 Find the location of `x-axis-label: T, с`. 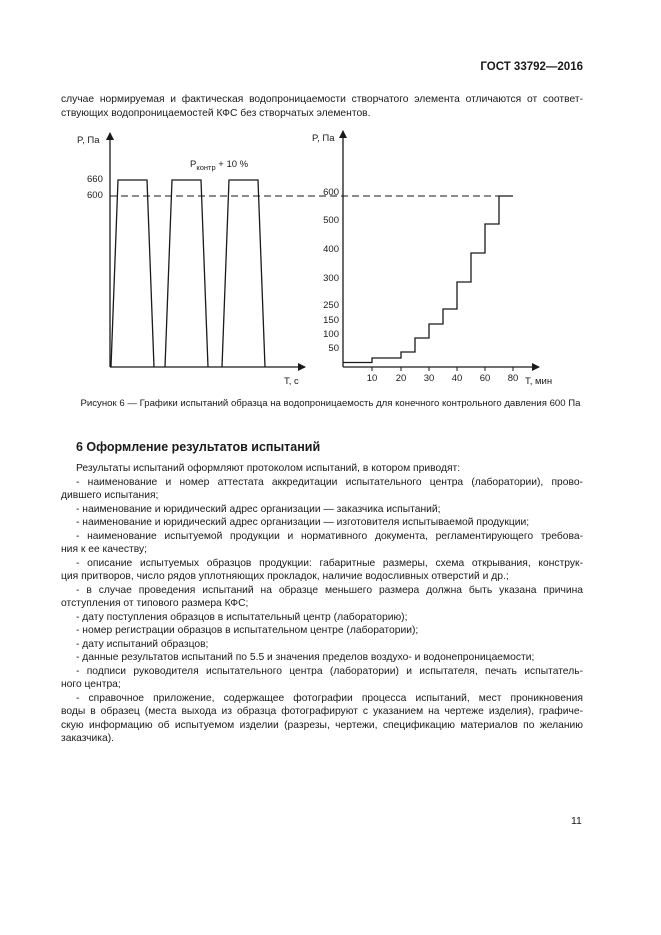

x-axis-label: T, с is located at coordinates (291, 381).